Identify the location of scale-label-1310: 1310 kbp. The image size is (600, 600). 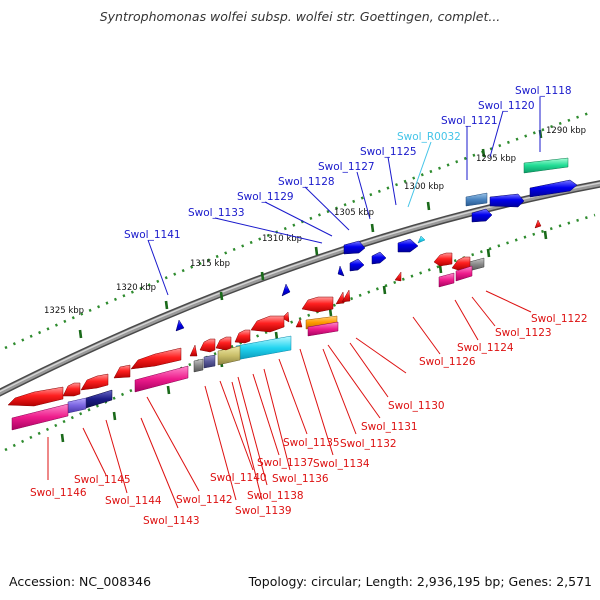
(282, 239).